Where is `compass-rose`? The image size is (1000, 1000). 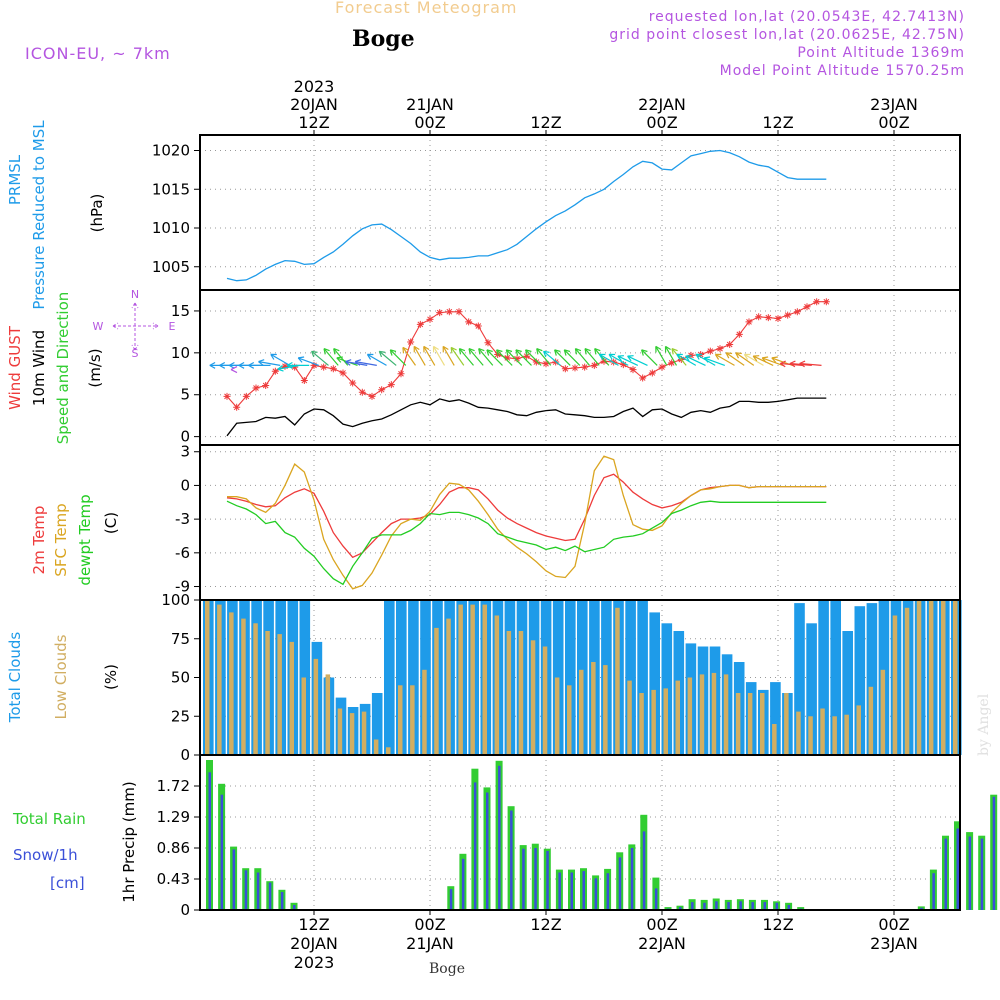
compass-rose is located at coordinates (135, 326).